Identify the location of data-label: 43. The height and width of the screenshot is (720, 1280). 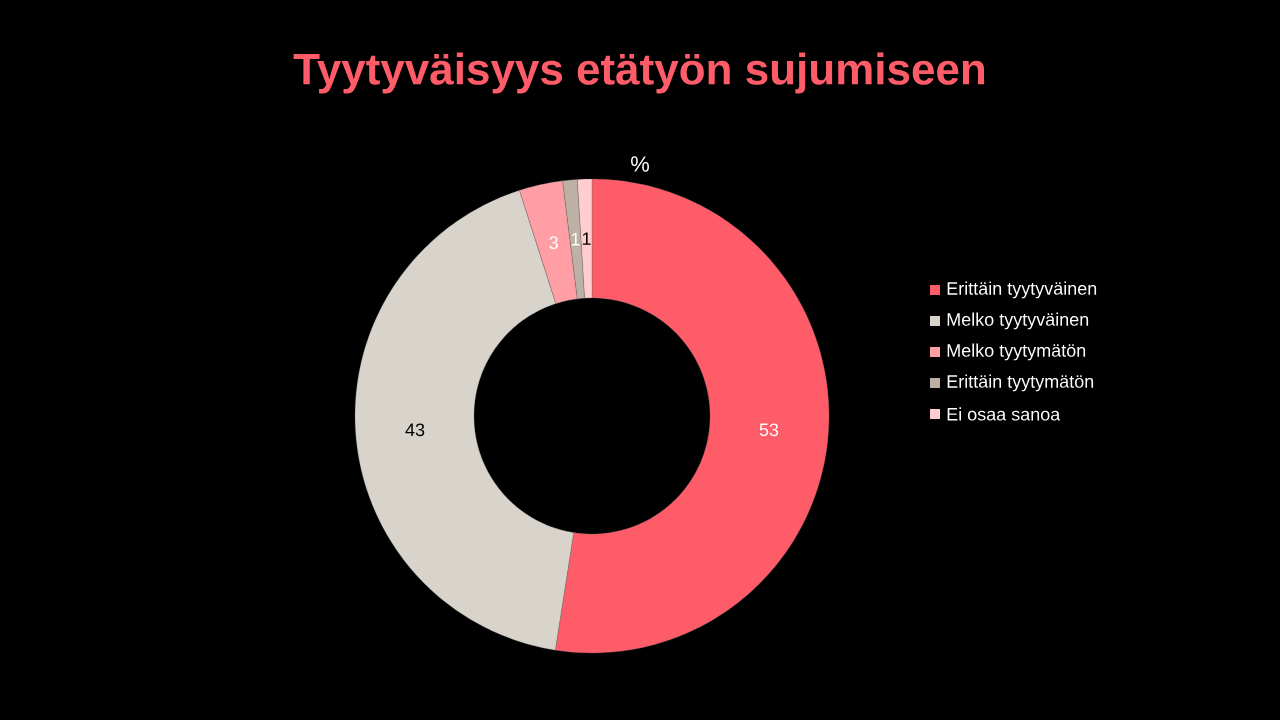
(415, 430).